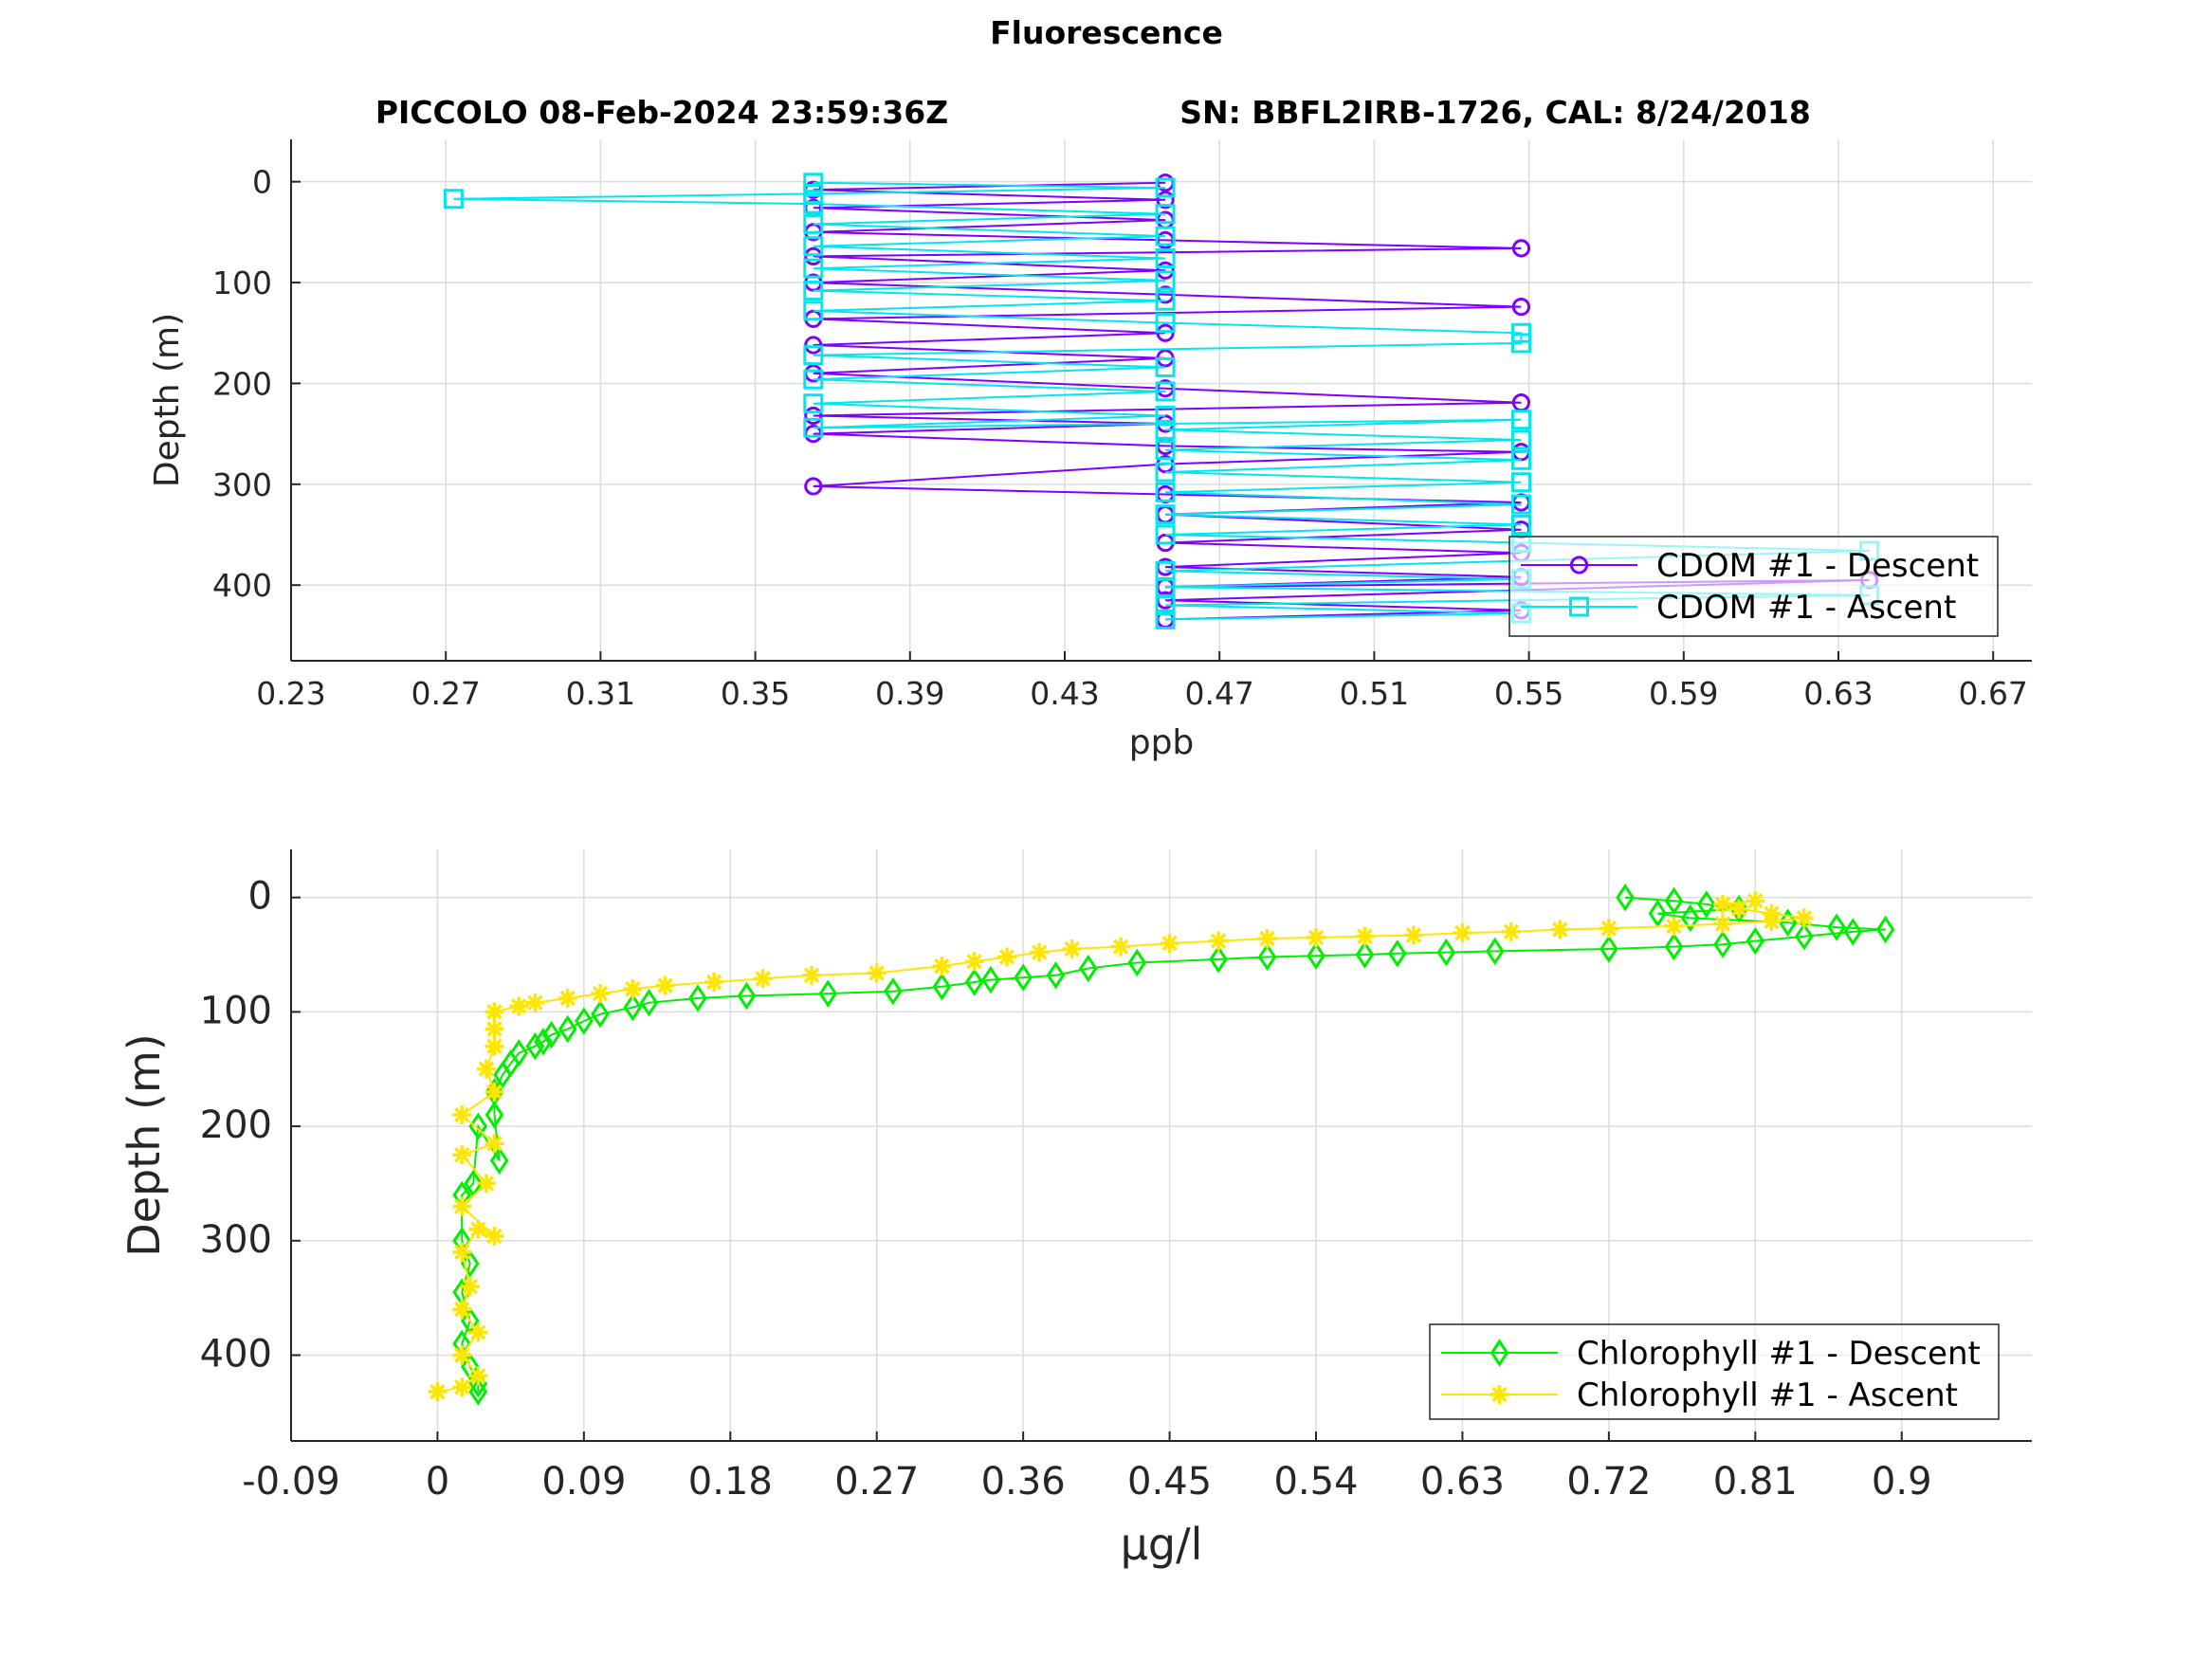  What do you see at coordinates (1162, 1544) in the screenshot?
I see `x-axis-label: μg/l` at bounding box center [1162, 1544].